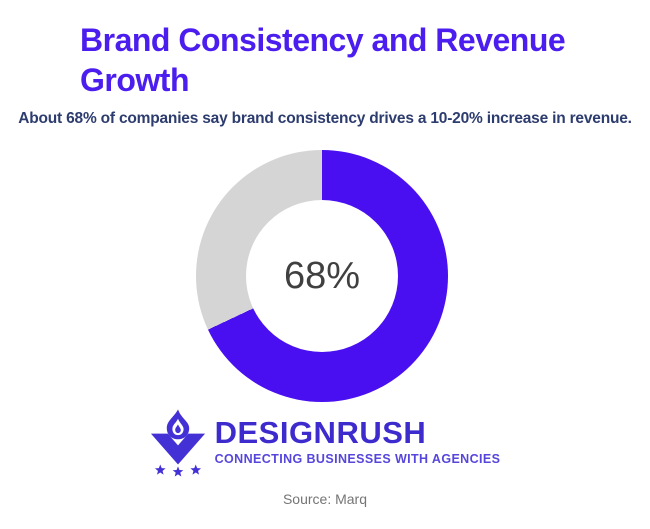  I want to click on donut-center-label: 68%, so click(322, 275).